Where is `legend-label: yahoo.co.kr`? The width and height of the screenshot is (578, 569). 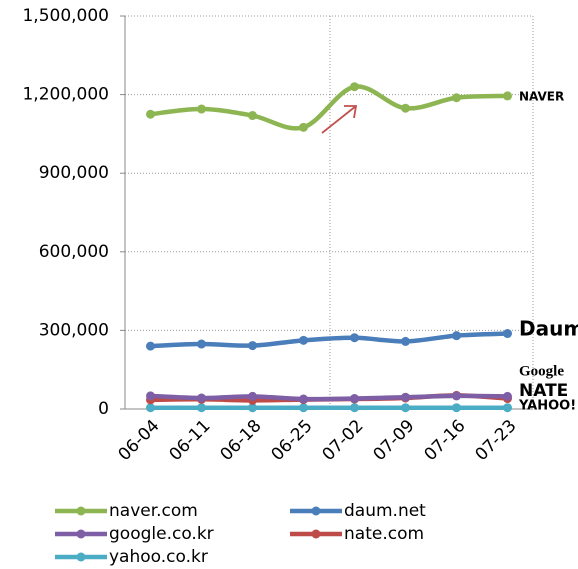 legend-label: yahoo.co.kr is located at coordinates (158, 557).